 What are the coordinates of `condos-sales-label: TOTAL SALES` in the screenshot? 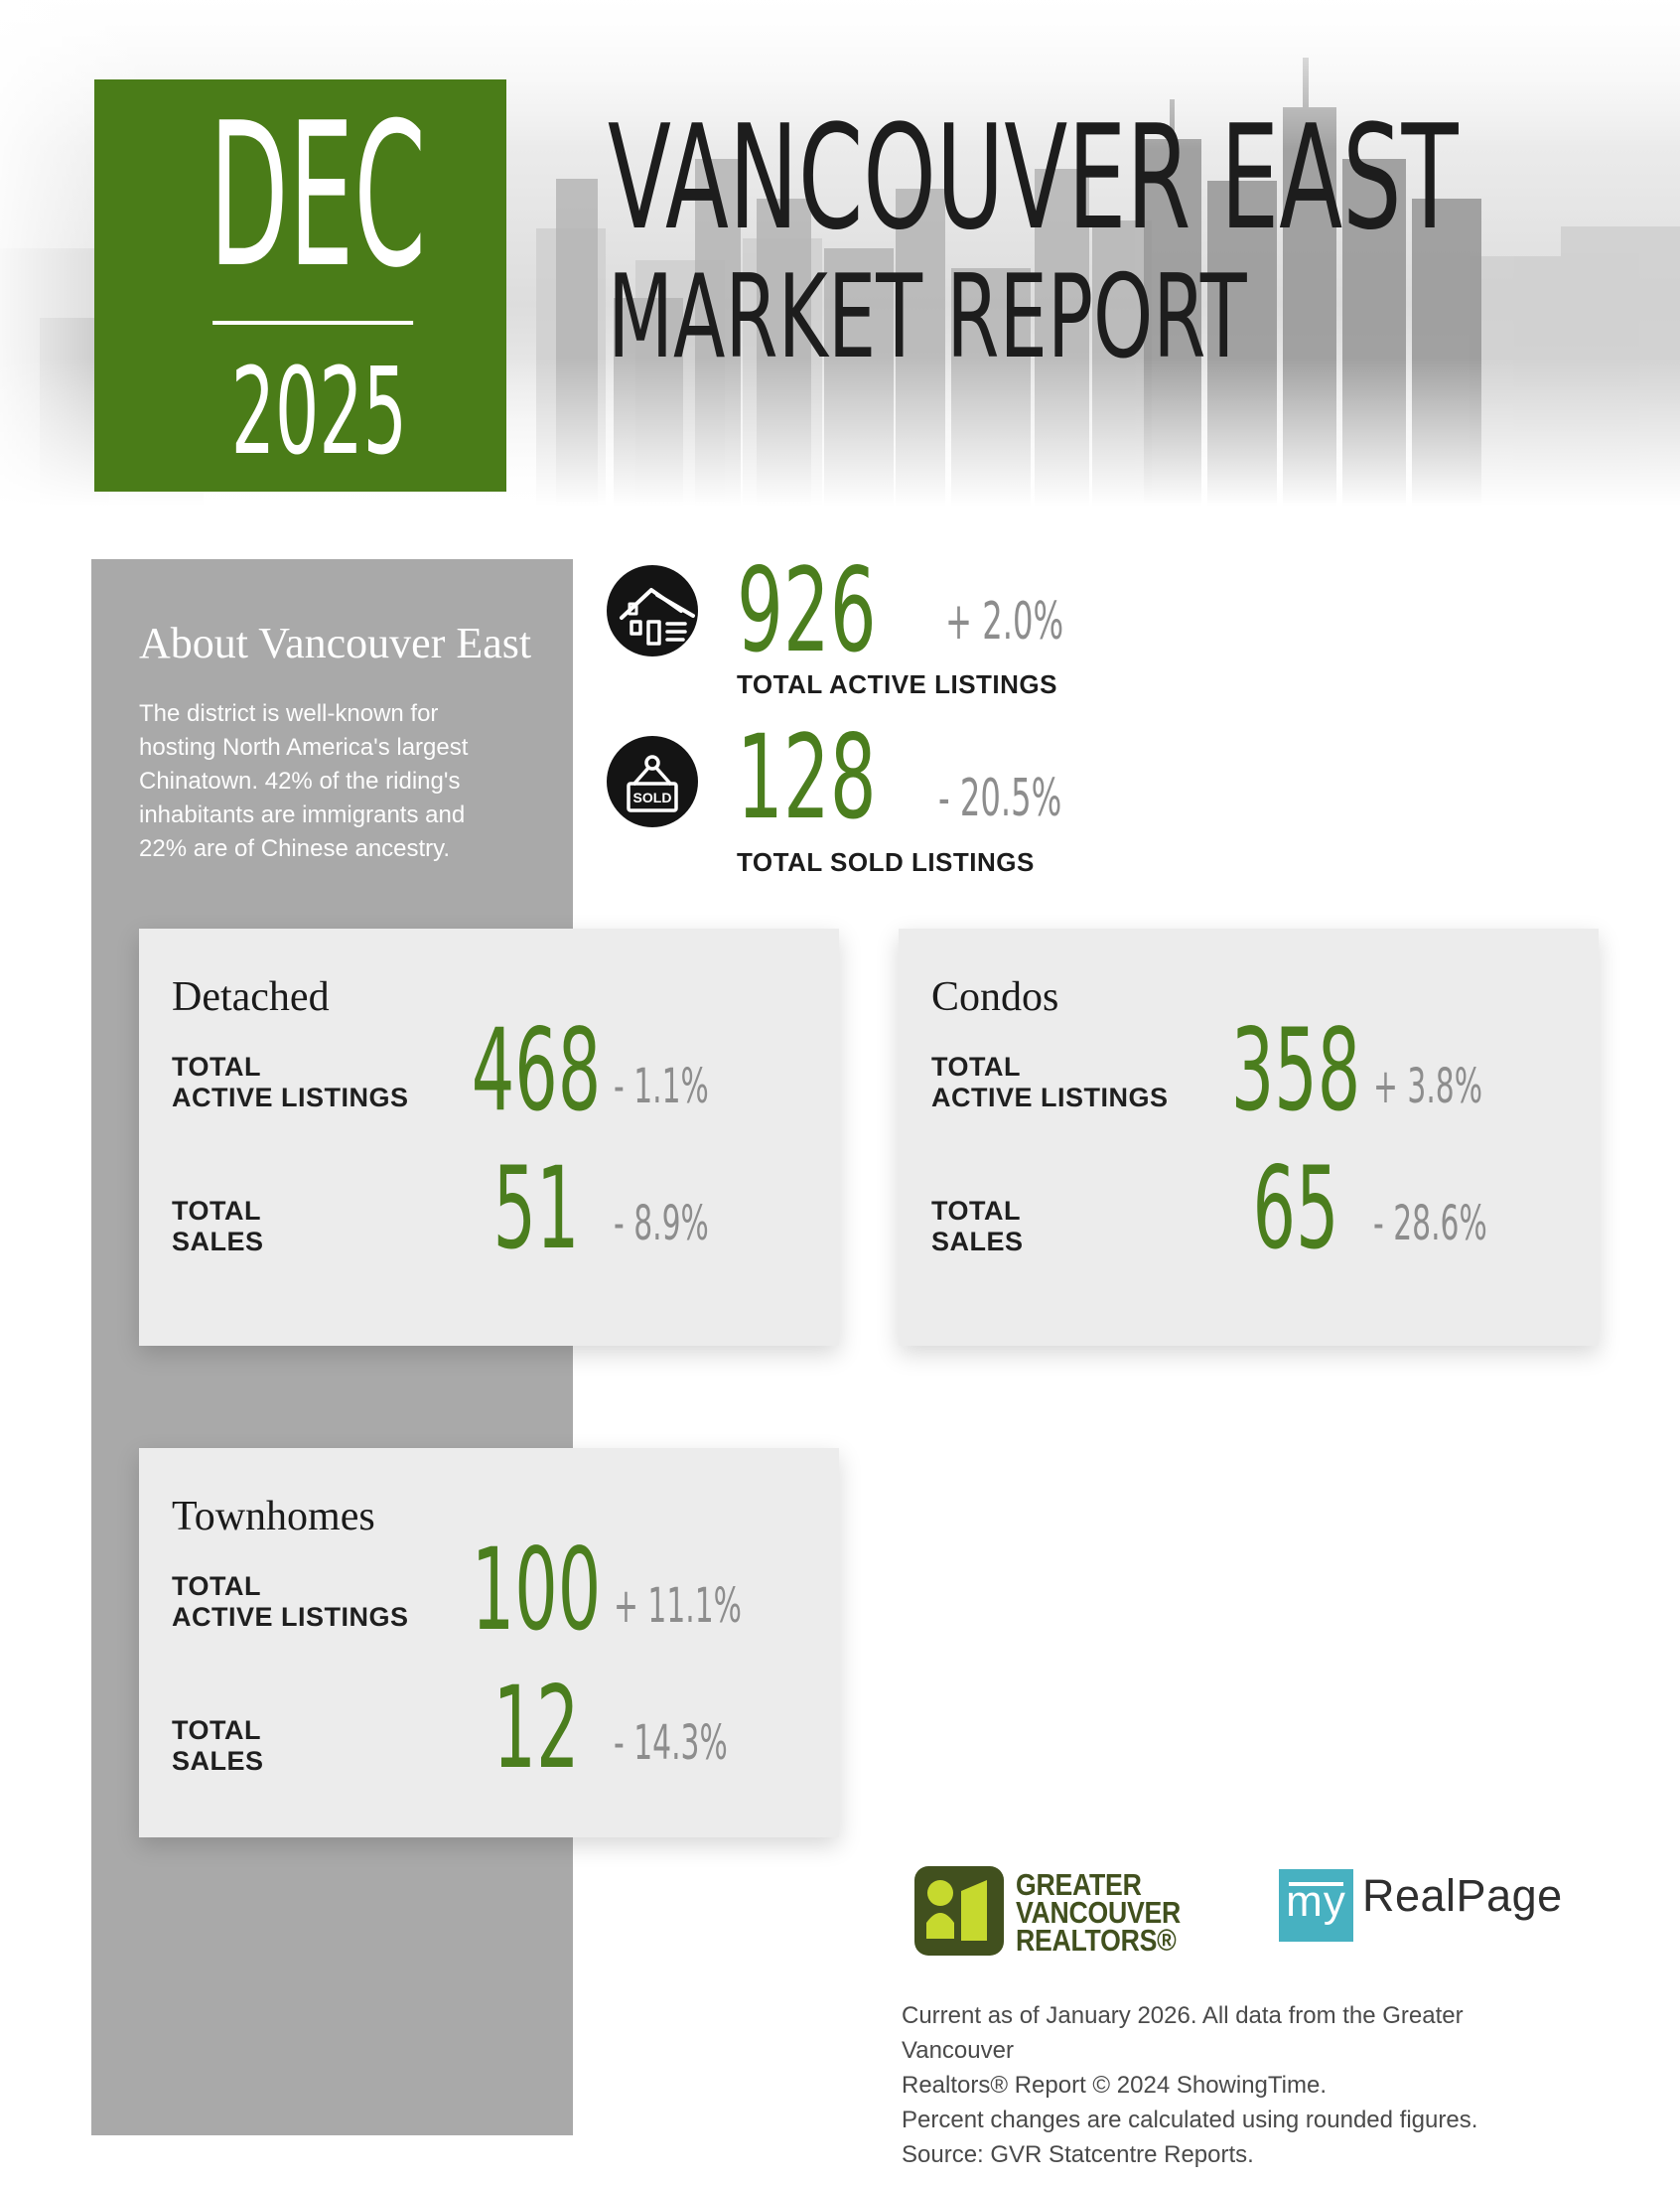 It's located at (977, 1226).